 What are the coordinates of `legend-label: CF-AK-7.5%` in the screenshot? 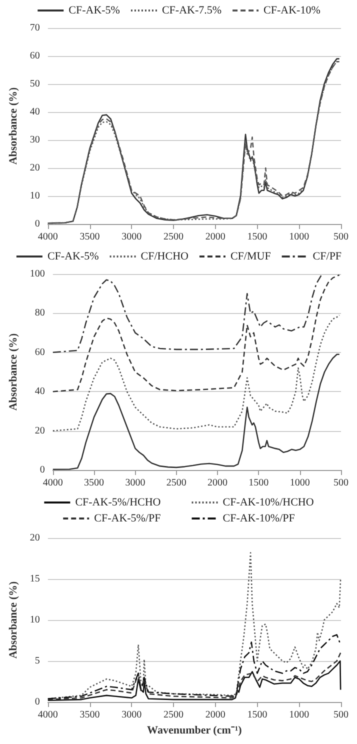 It's located at (192, 10).